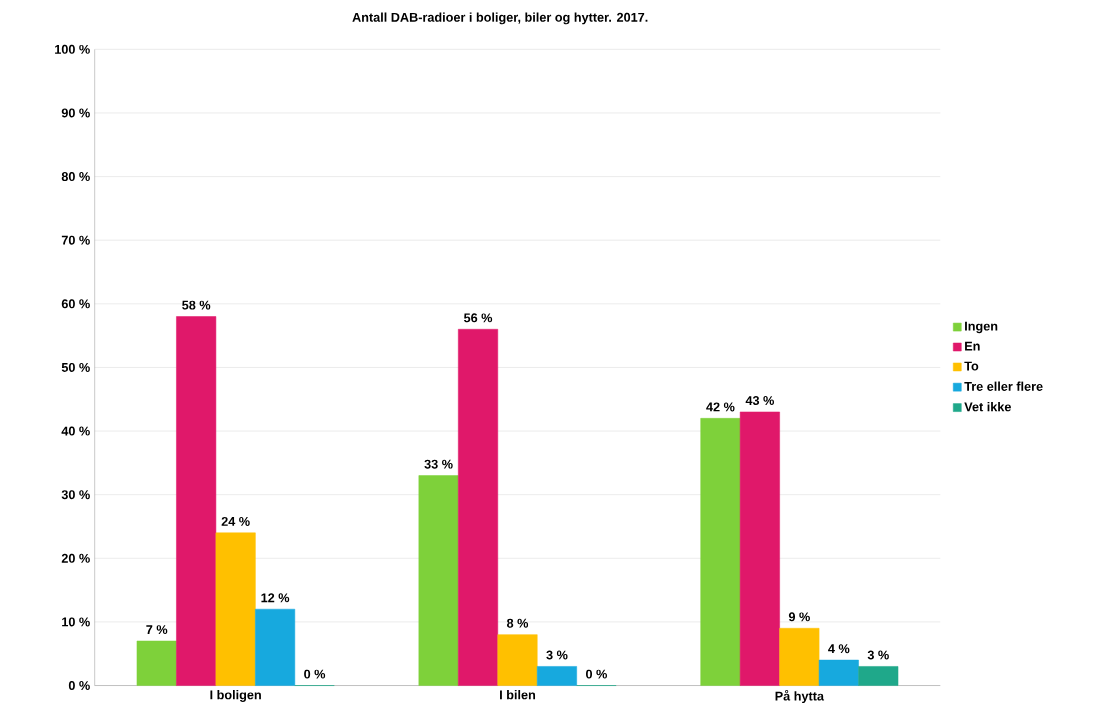 This screenshot has width=1099, height=722. What do you see at coordinates (75, 304) in the screenshot?
I see `y-tick-label: 60 %` at bounding box center [75, 304].